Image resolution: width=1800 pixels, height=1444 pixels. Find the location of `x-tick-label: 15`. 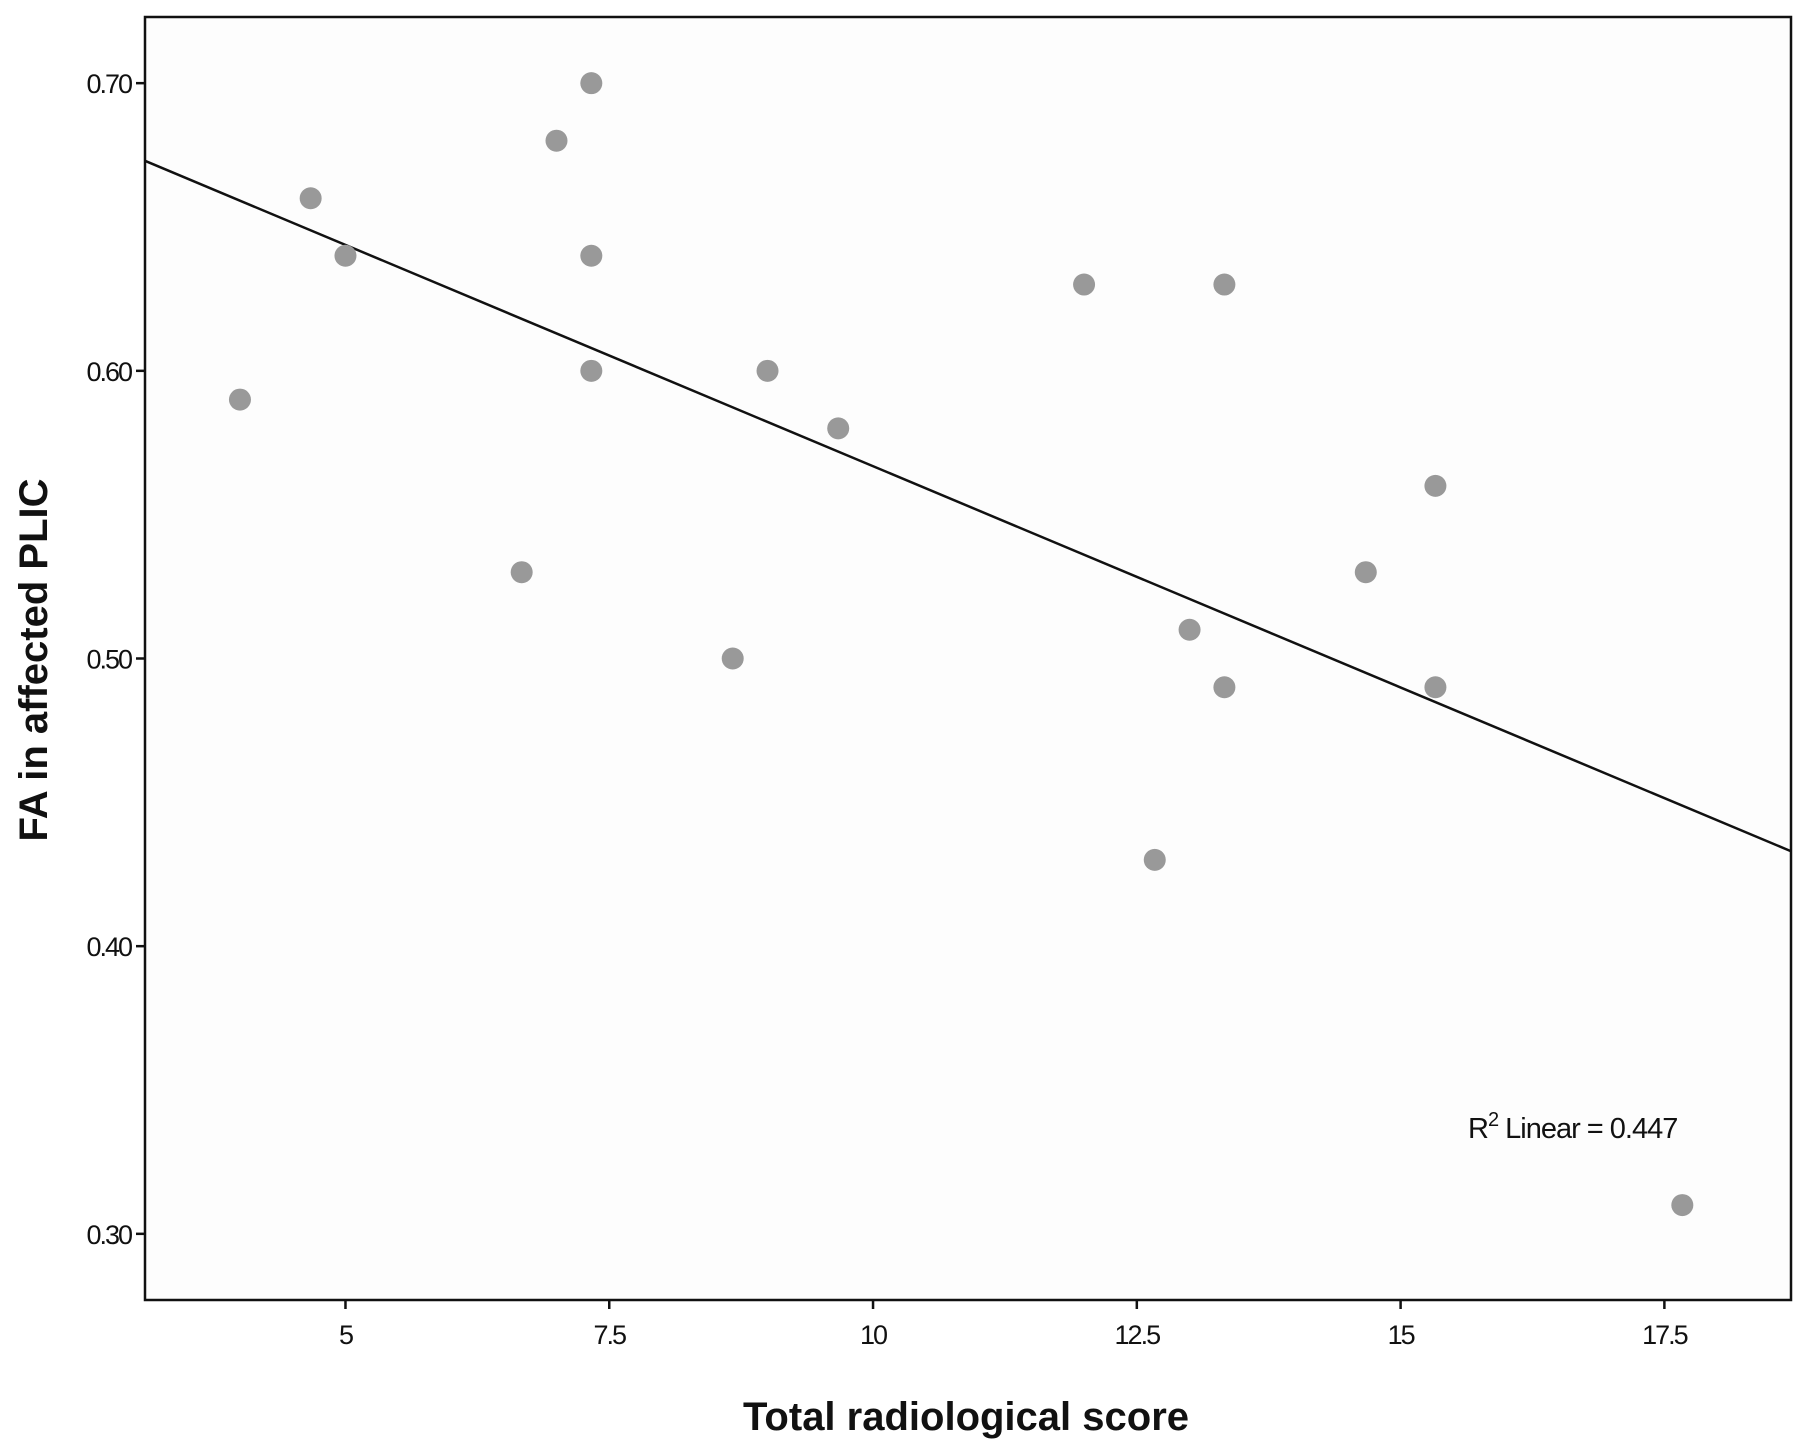

x-tick-label: 15 is located at coordinates (1401, 1335).